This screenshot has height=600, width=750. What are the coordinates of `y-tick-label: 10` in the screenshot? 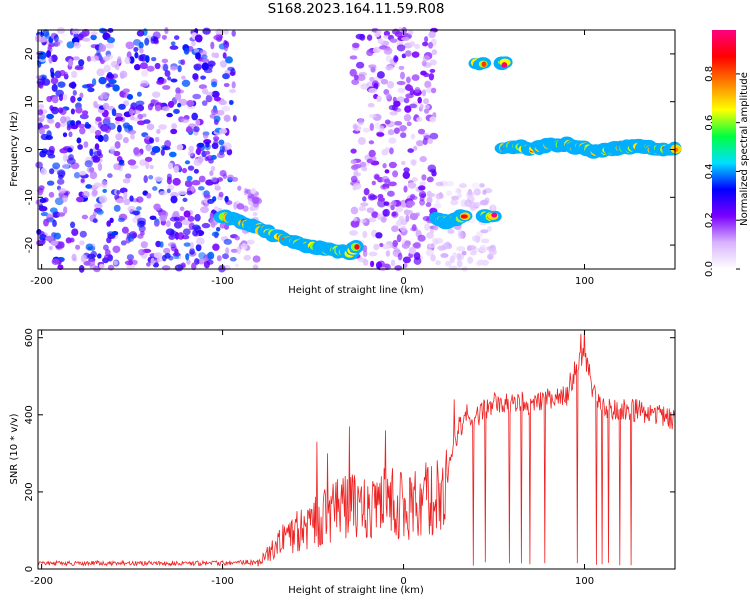 It's located at (29, 101).